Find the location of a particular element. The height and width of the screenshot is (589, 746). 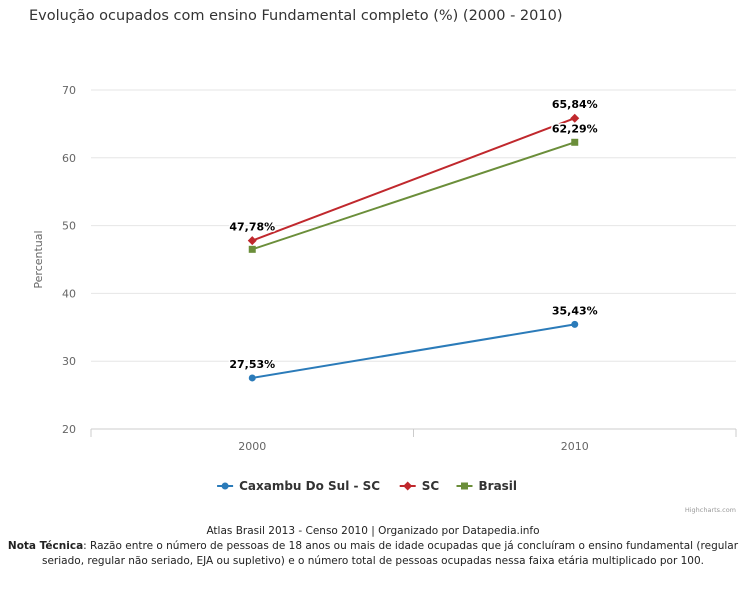

legend-label-sc: SC is located at coordinates (431, 486).